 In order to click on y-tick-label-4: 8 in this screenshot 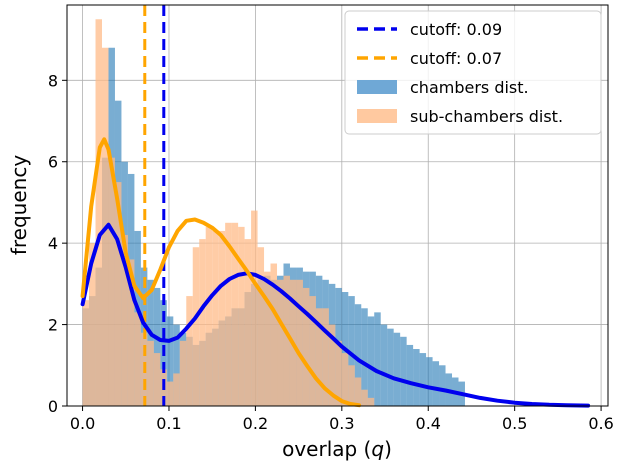, I will do `click(53, 80)`.